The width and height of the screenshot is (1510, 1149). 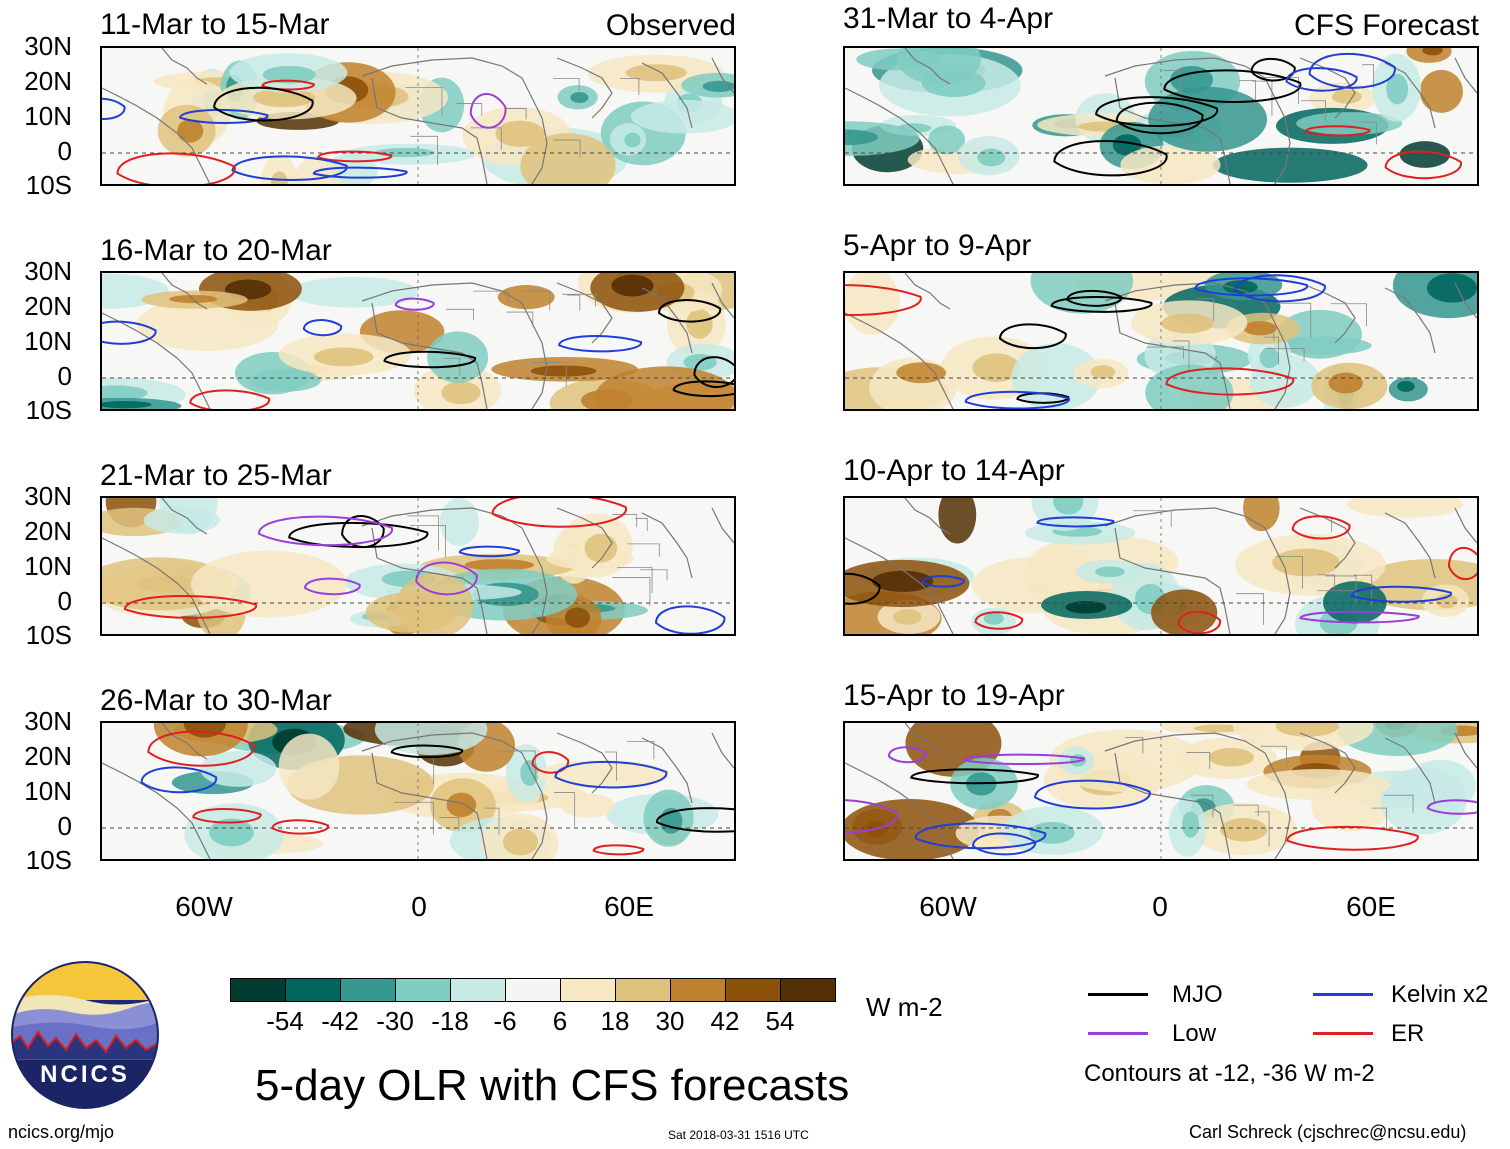 I want to click on colorbar-tick: 54, so click(x=780, y=1021).